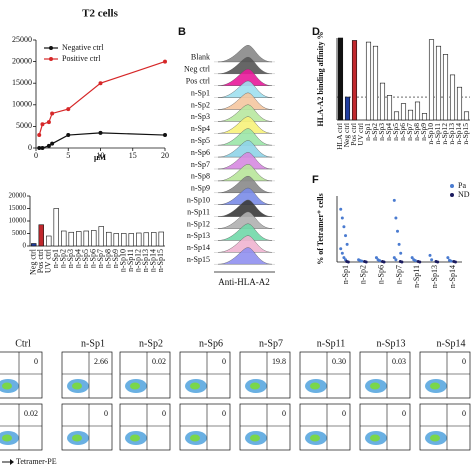 Image resolution: width=474 pixels, height=474 pixels. What do you see at coordinates (416, 132) in the screenshot?
I see `x-tick-label: n-Sp8` at bounding box center [416, 132].